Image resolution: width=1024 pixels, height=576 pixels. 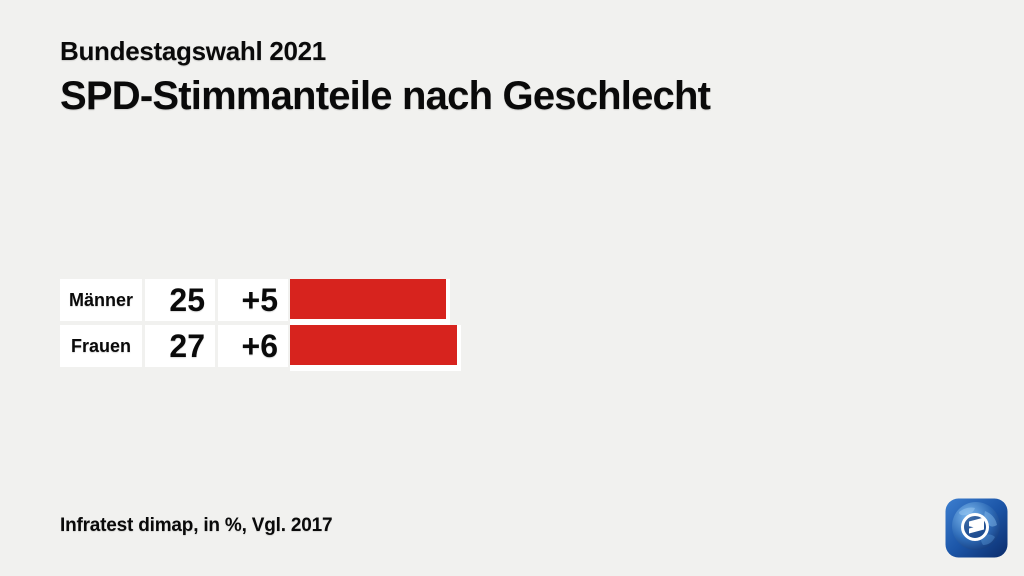 I want to click on chart-row-maenner: Männer 25 +5, so click(x=512, y=302).